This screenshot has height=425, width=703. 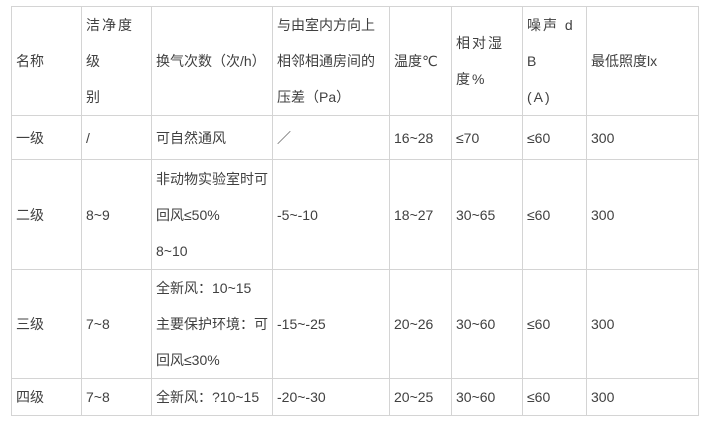 What do you see at coordinates (116, 137) in the screenshot?
I see `cell-cleanliness: /` at bounding box center [116, 137].